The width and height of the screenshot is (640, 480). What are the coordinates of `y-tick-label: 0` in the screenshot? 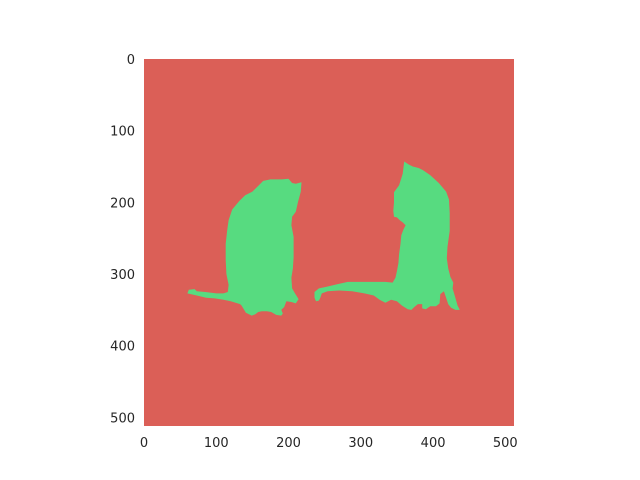 It's located at (131, 60).